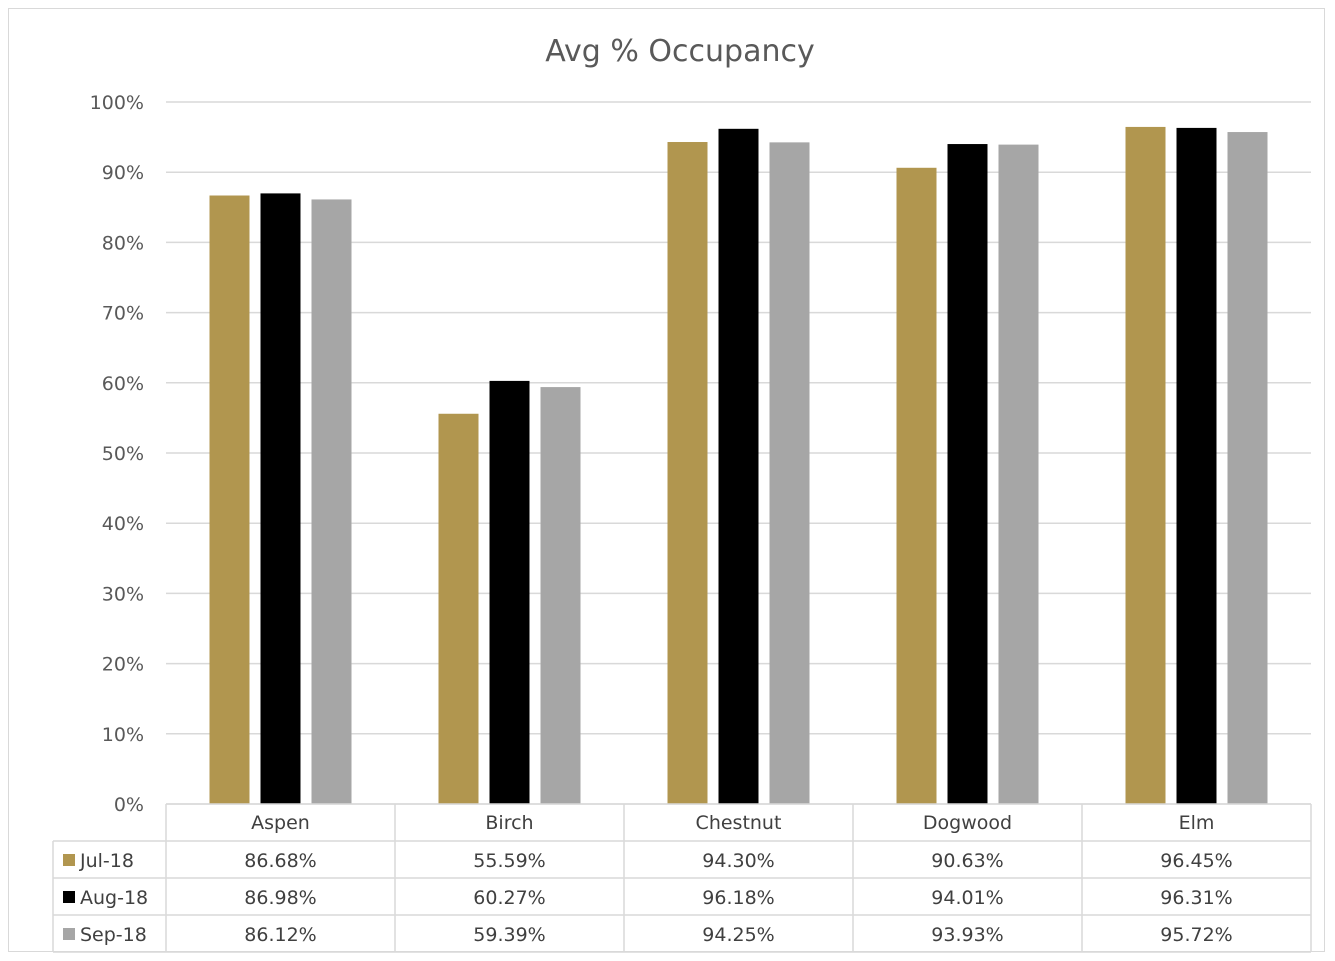 This screenshot has height=961, width=1335. Describe the element at coordinates (123, 735) in the screenshot. I see `y-tick-label: 10%` at that location.